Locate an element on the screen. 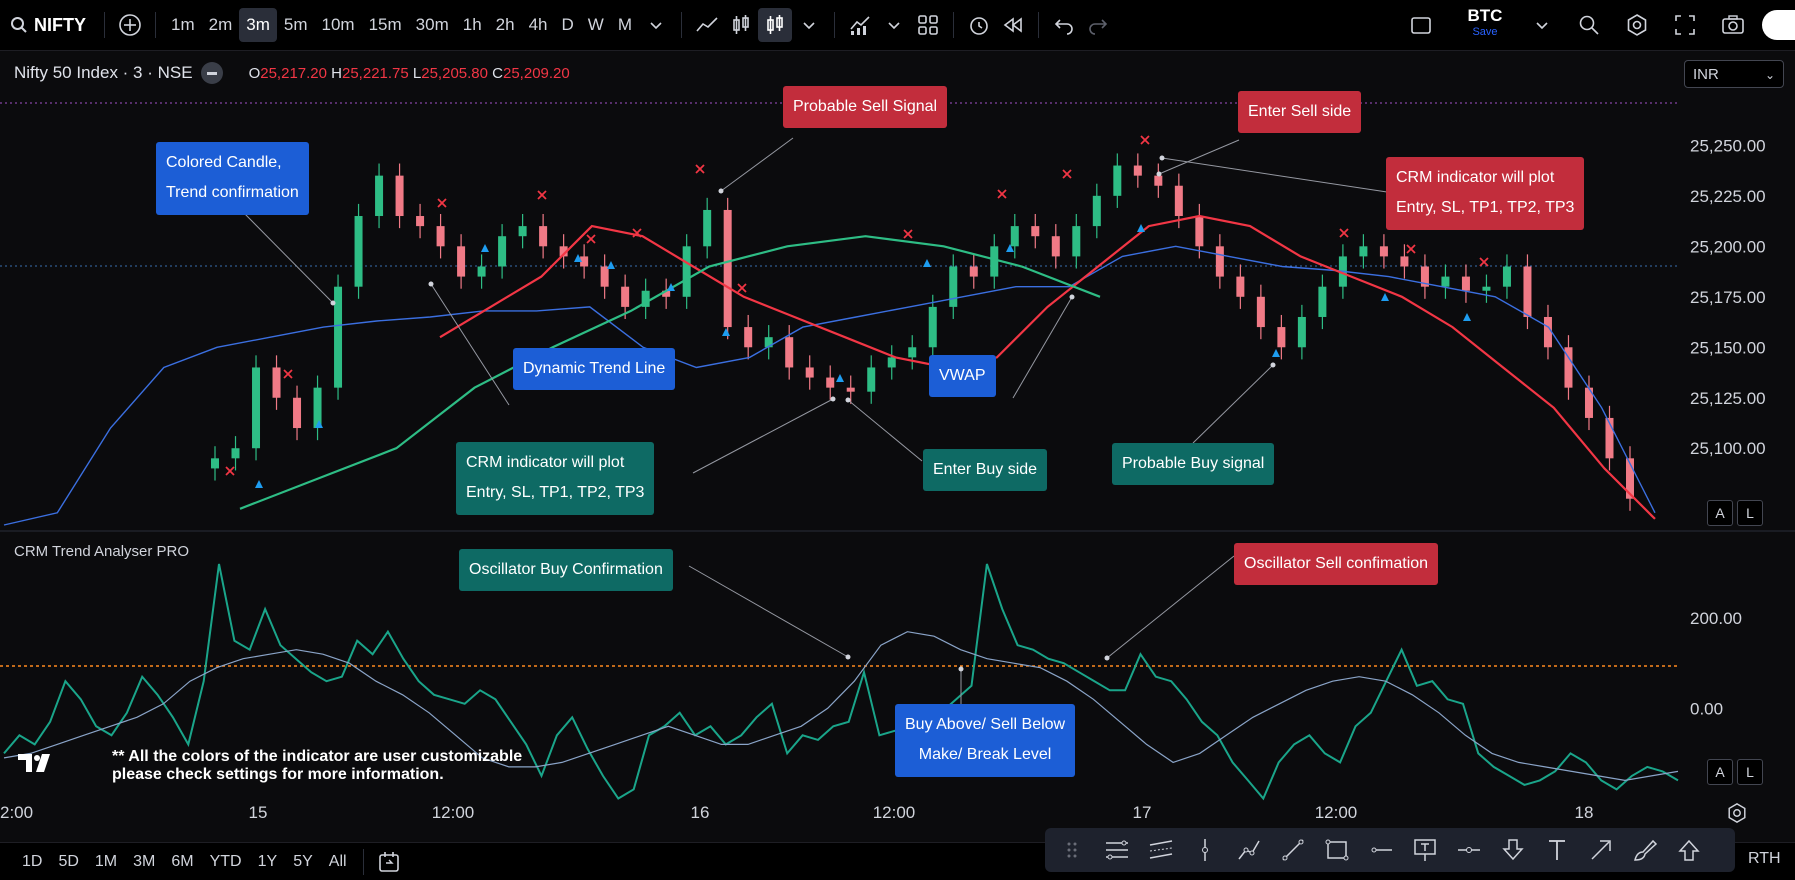 This screenshot has width=1795, height=880. layout-name: BTC Save is located at coordinates (1485, 22).